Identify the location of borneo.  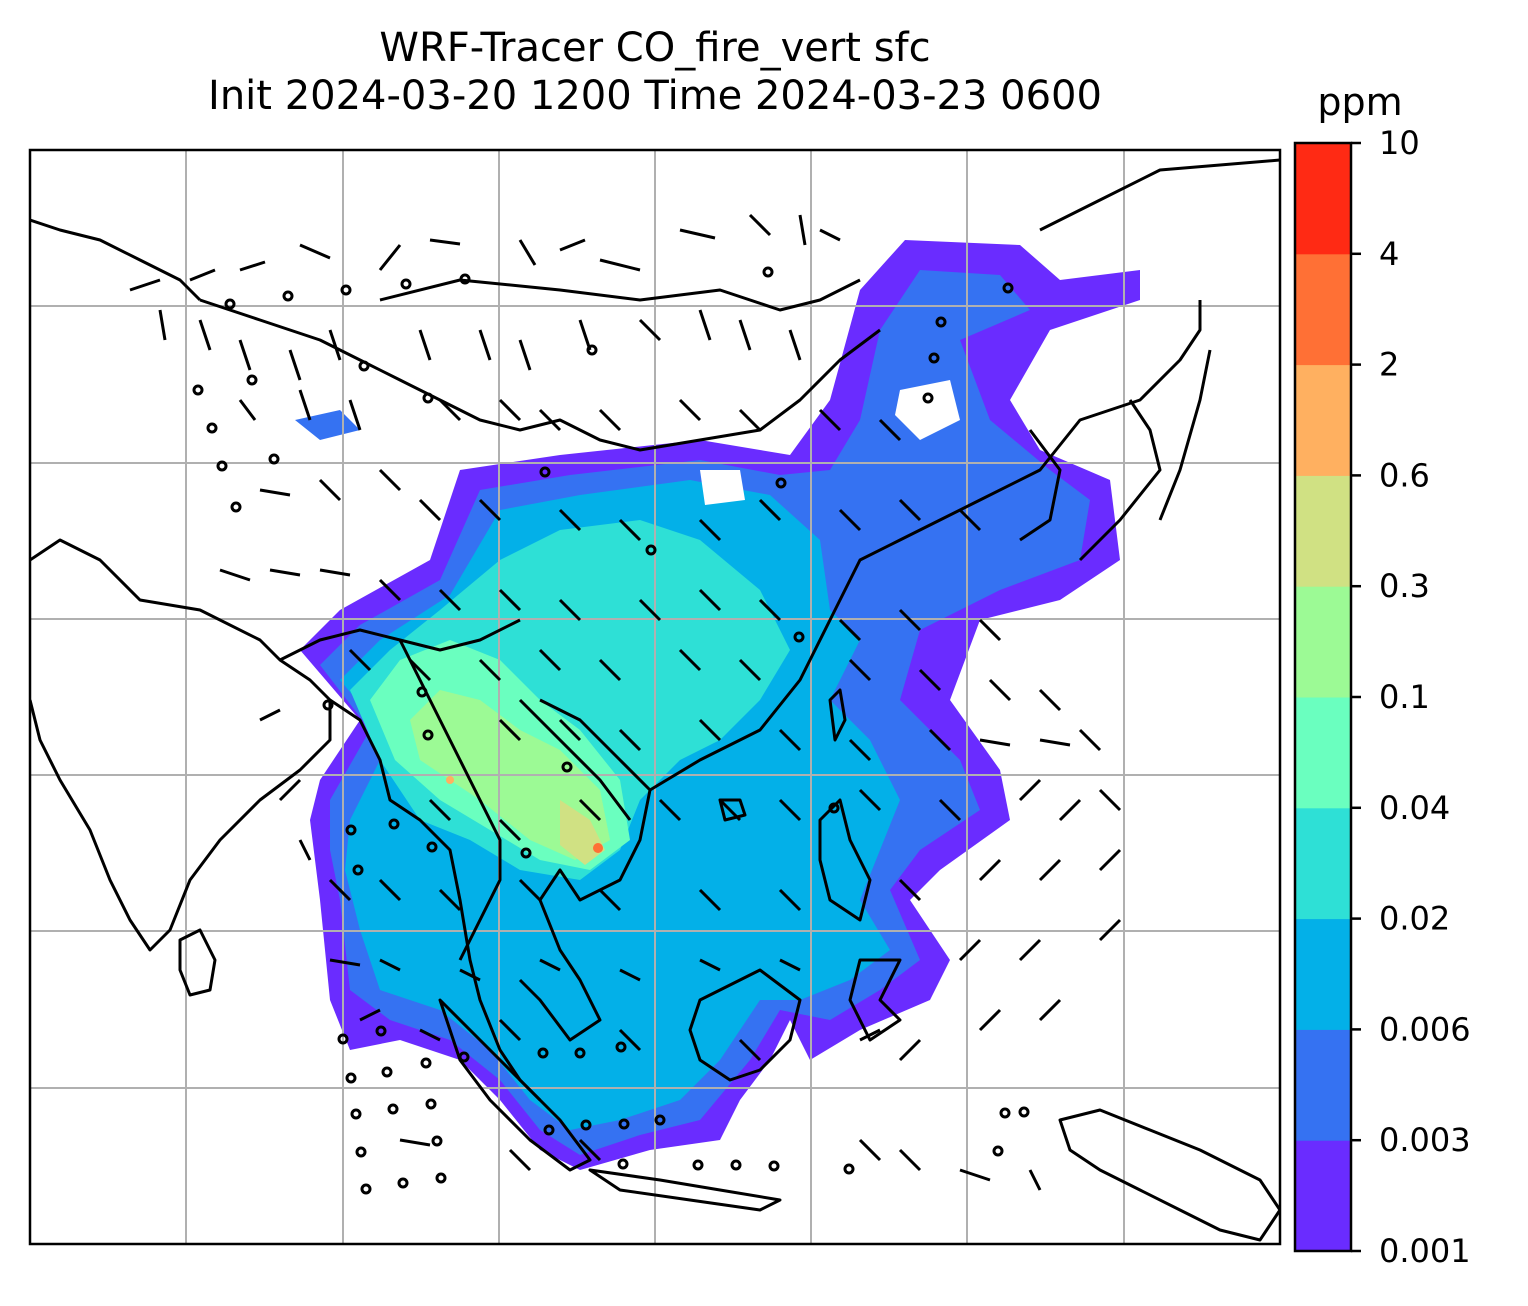
(745, 1025).